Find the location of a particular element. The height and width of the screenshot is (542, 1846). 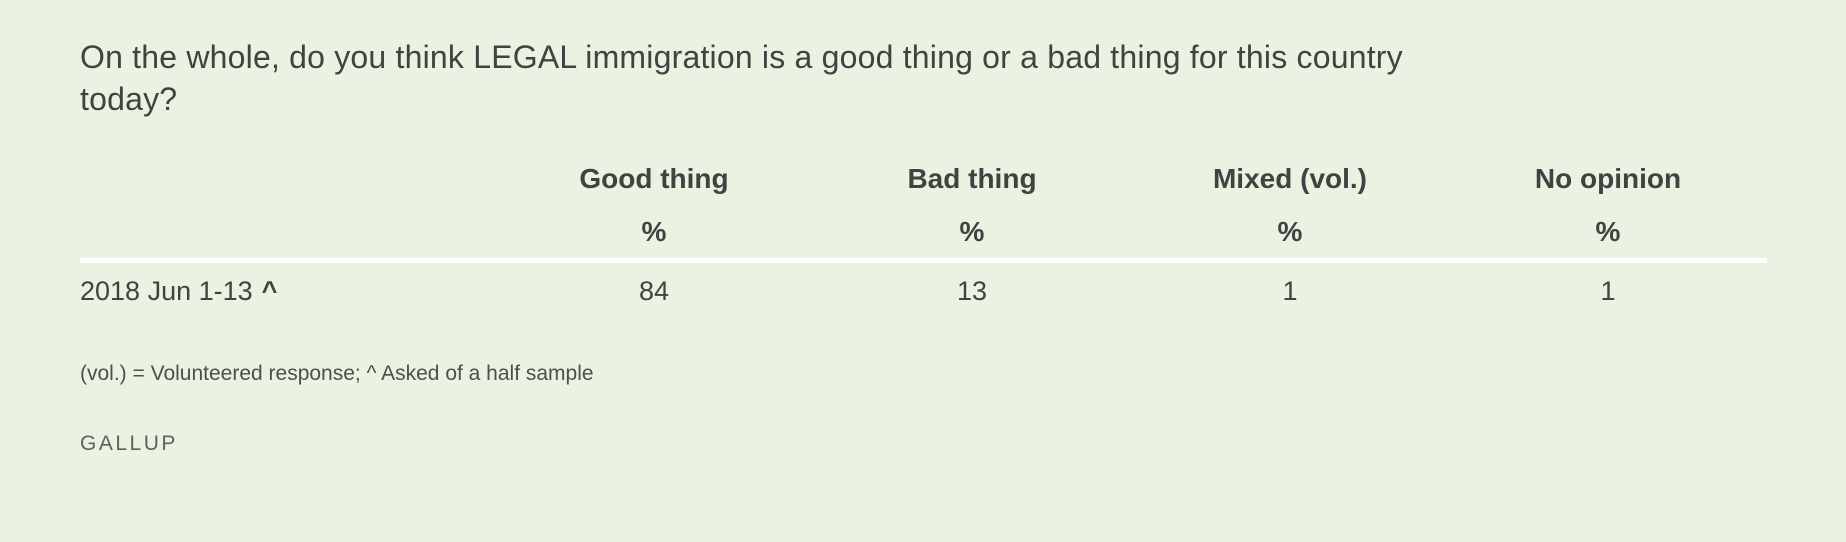

column-header-good-thing: Good thing is located at coordinates (654, 178).